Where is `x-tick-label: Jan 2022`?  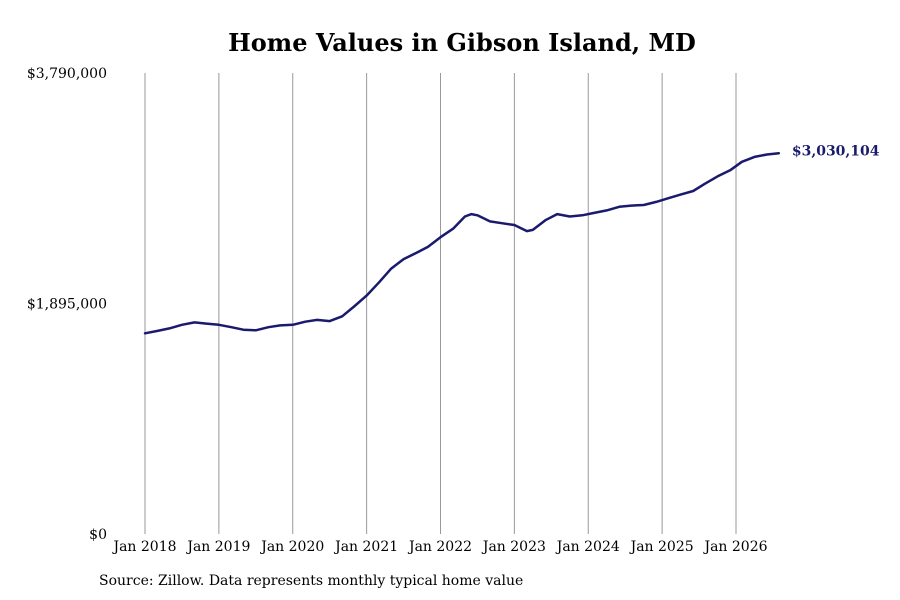 x-tick-label: Jan 2022 is located at coordinates (439, 547).